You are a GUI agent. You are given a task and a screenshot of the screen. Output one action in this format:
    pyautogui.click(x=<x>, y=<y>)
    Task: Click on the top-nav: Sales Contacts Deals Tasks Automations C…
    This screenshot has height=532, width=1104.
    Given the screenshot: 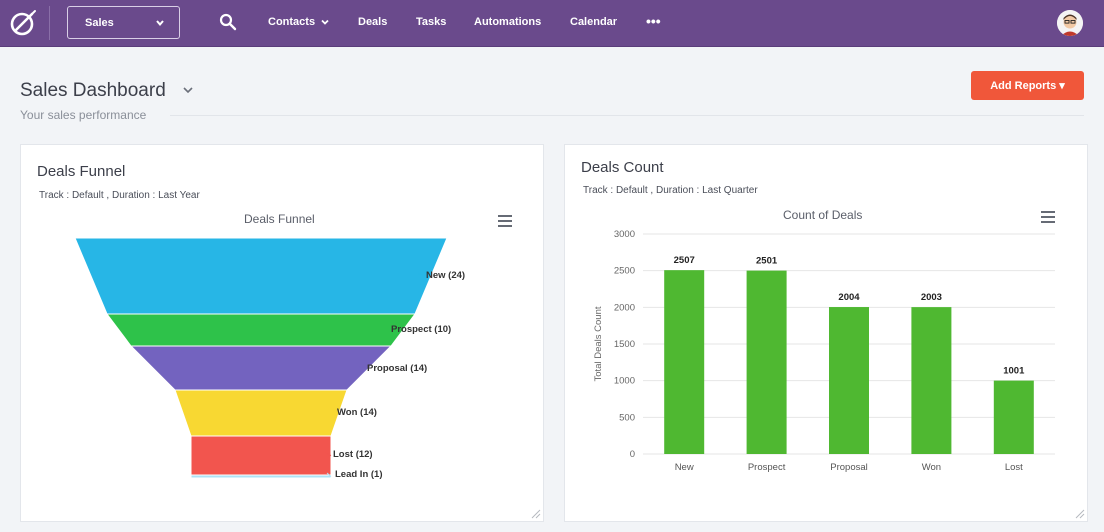 What is the action you would take?
    pyautogui.click(x=552, y=23)
    